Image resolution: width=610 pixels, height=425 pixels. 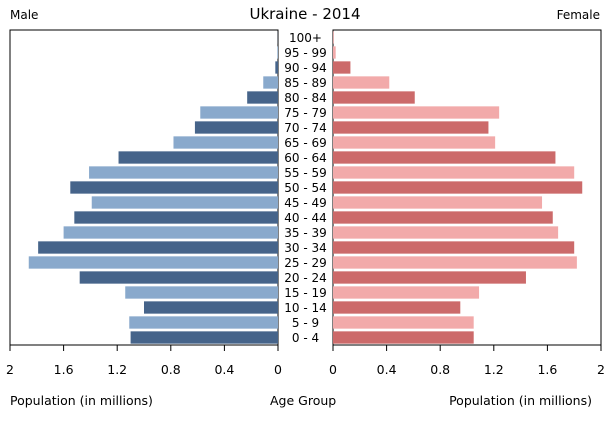 What do you see at coordinates (333, 369) in the screenshot?
I see `right-axis-tick-label: 0` at bounding box center [333, 369].